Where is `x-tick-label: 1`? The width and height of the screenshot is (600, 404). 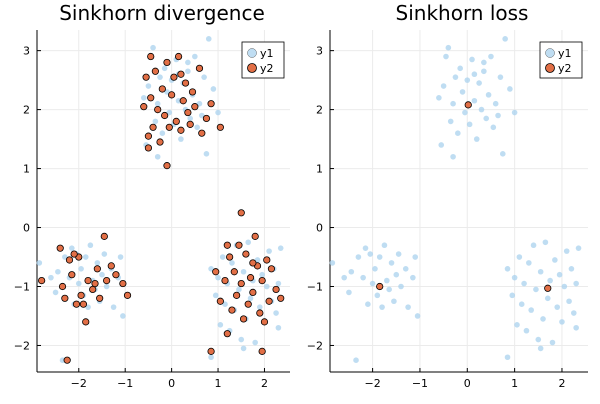
x-tick-label: 1 is located at coordinates (218, 383).